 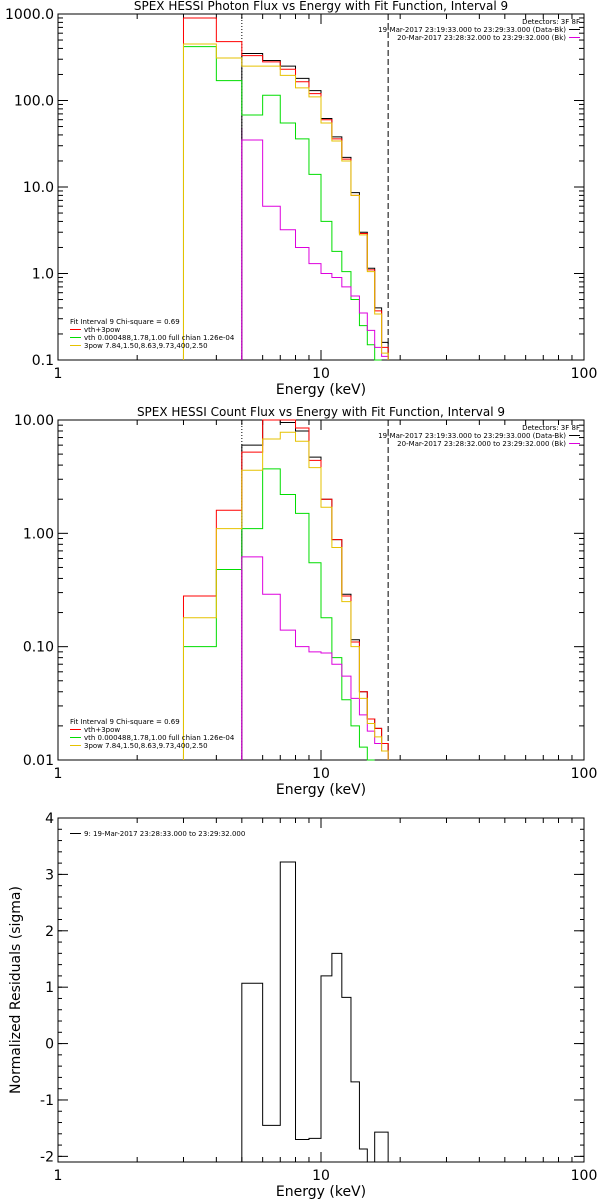 I want to click on y-tick-label: 0.01, so click(x=38, y=761).